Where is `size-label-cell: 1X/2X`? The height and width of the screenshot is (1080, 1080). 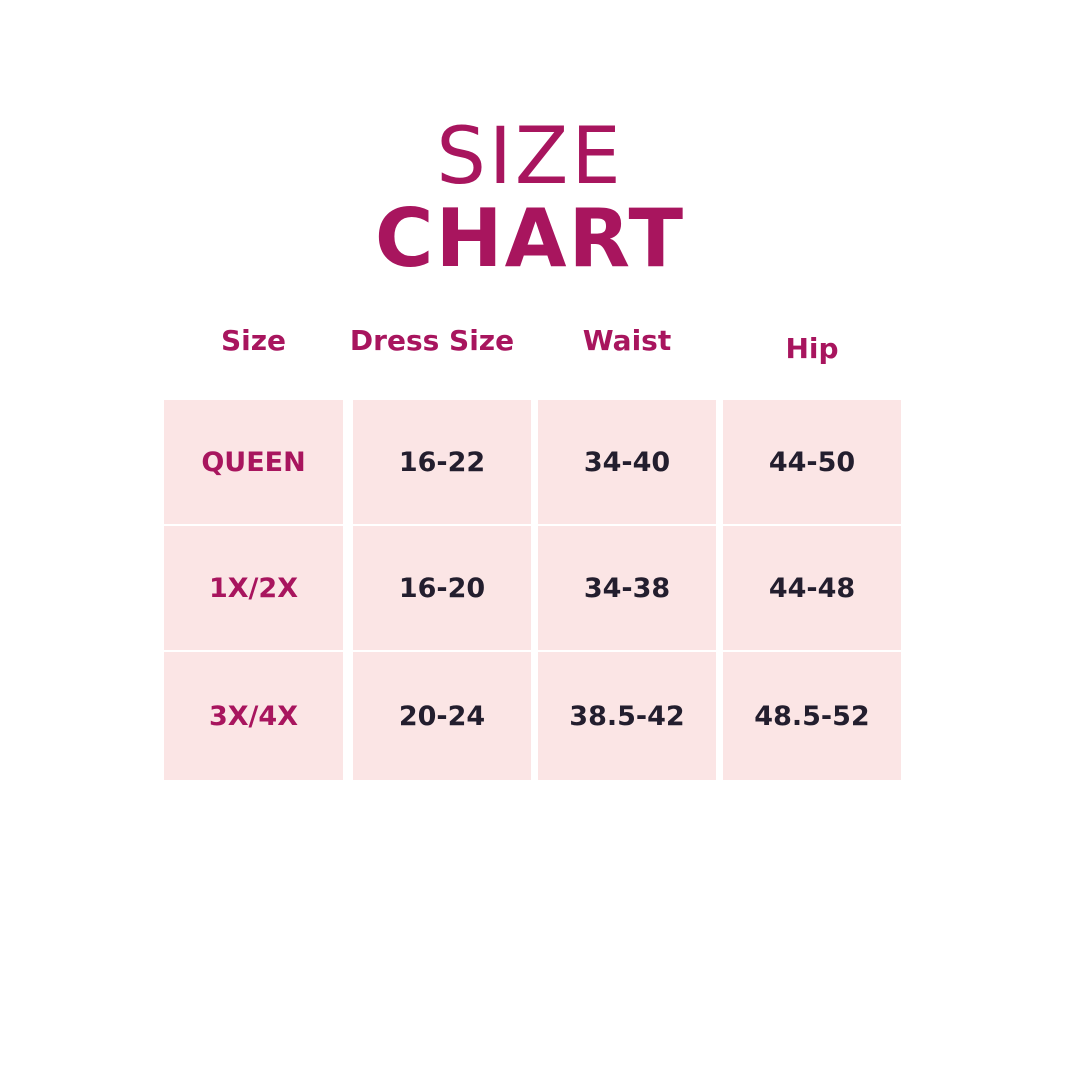 size-label-cell: 1X/2X is located at coordinates (253, 588).